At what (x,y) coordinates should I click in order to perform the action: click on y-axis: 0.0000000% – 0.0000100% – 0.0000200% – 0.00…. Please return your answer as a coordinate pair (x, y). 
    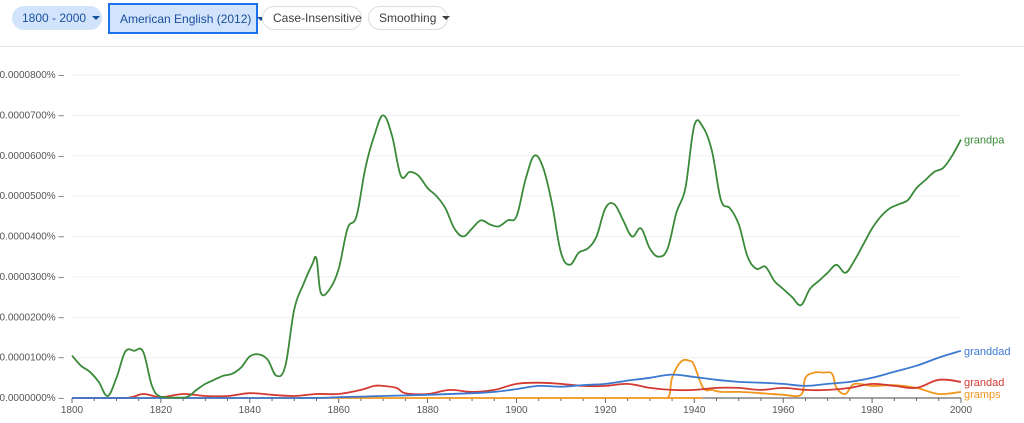
    Looking at the image, I should click on (32, 237).